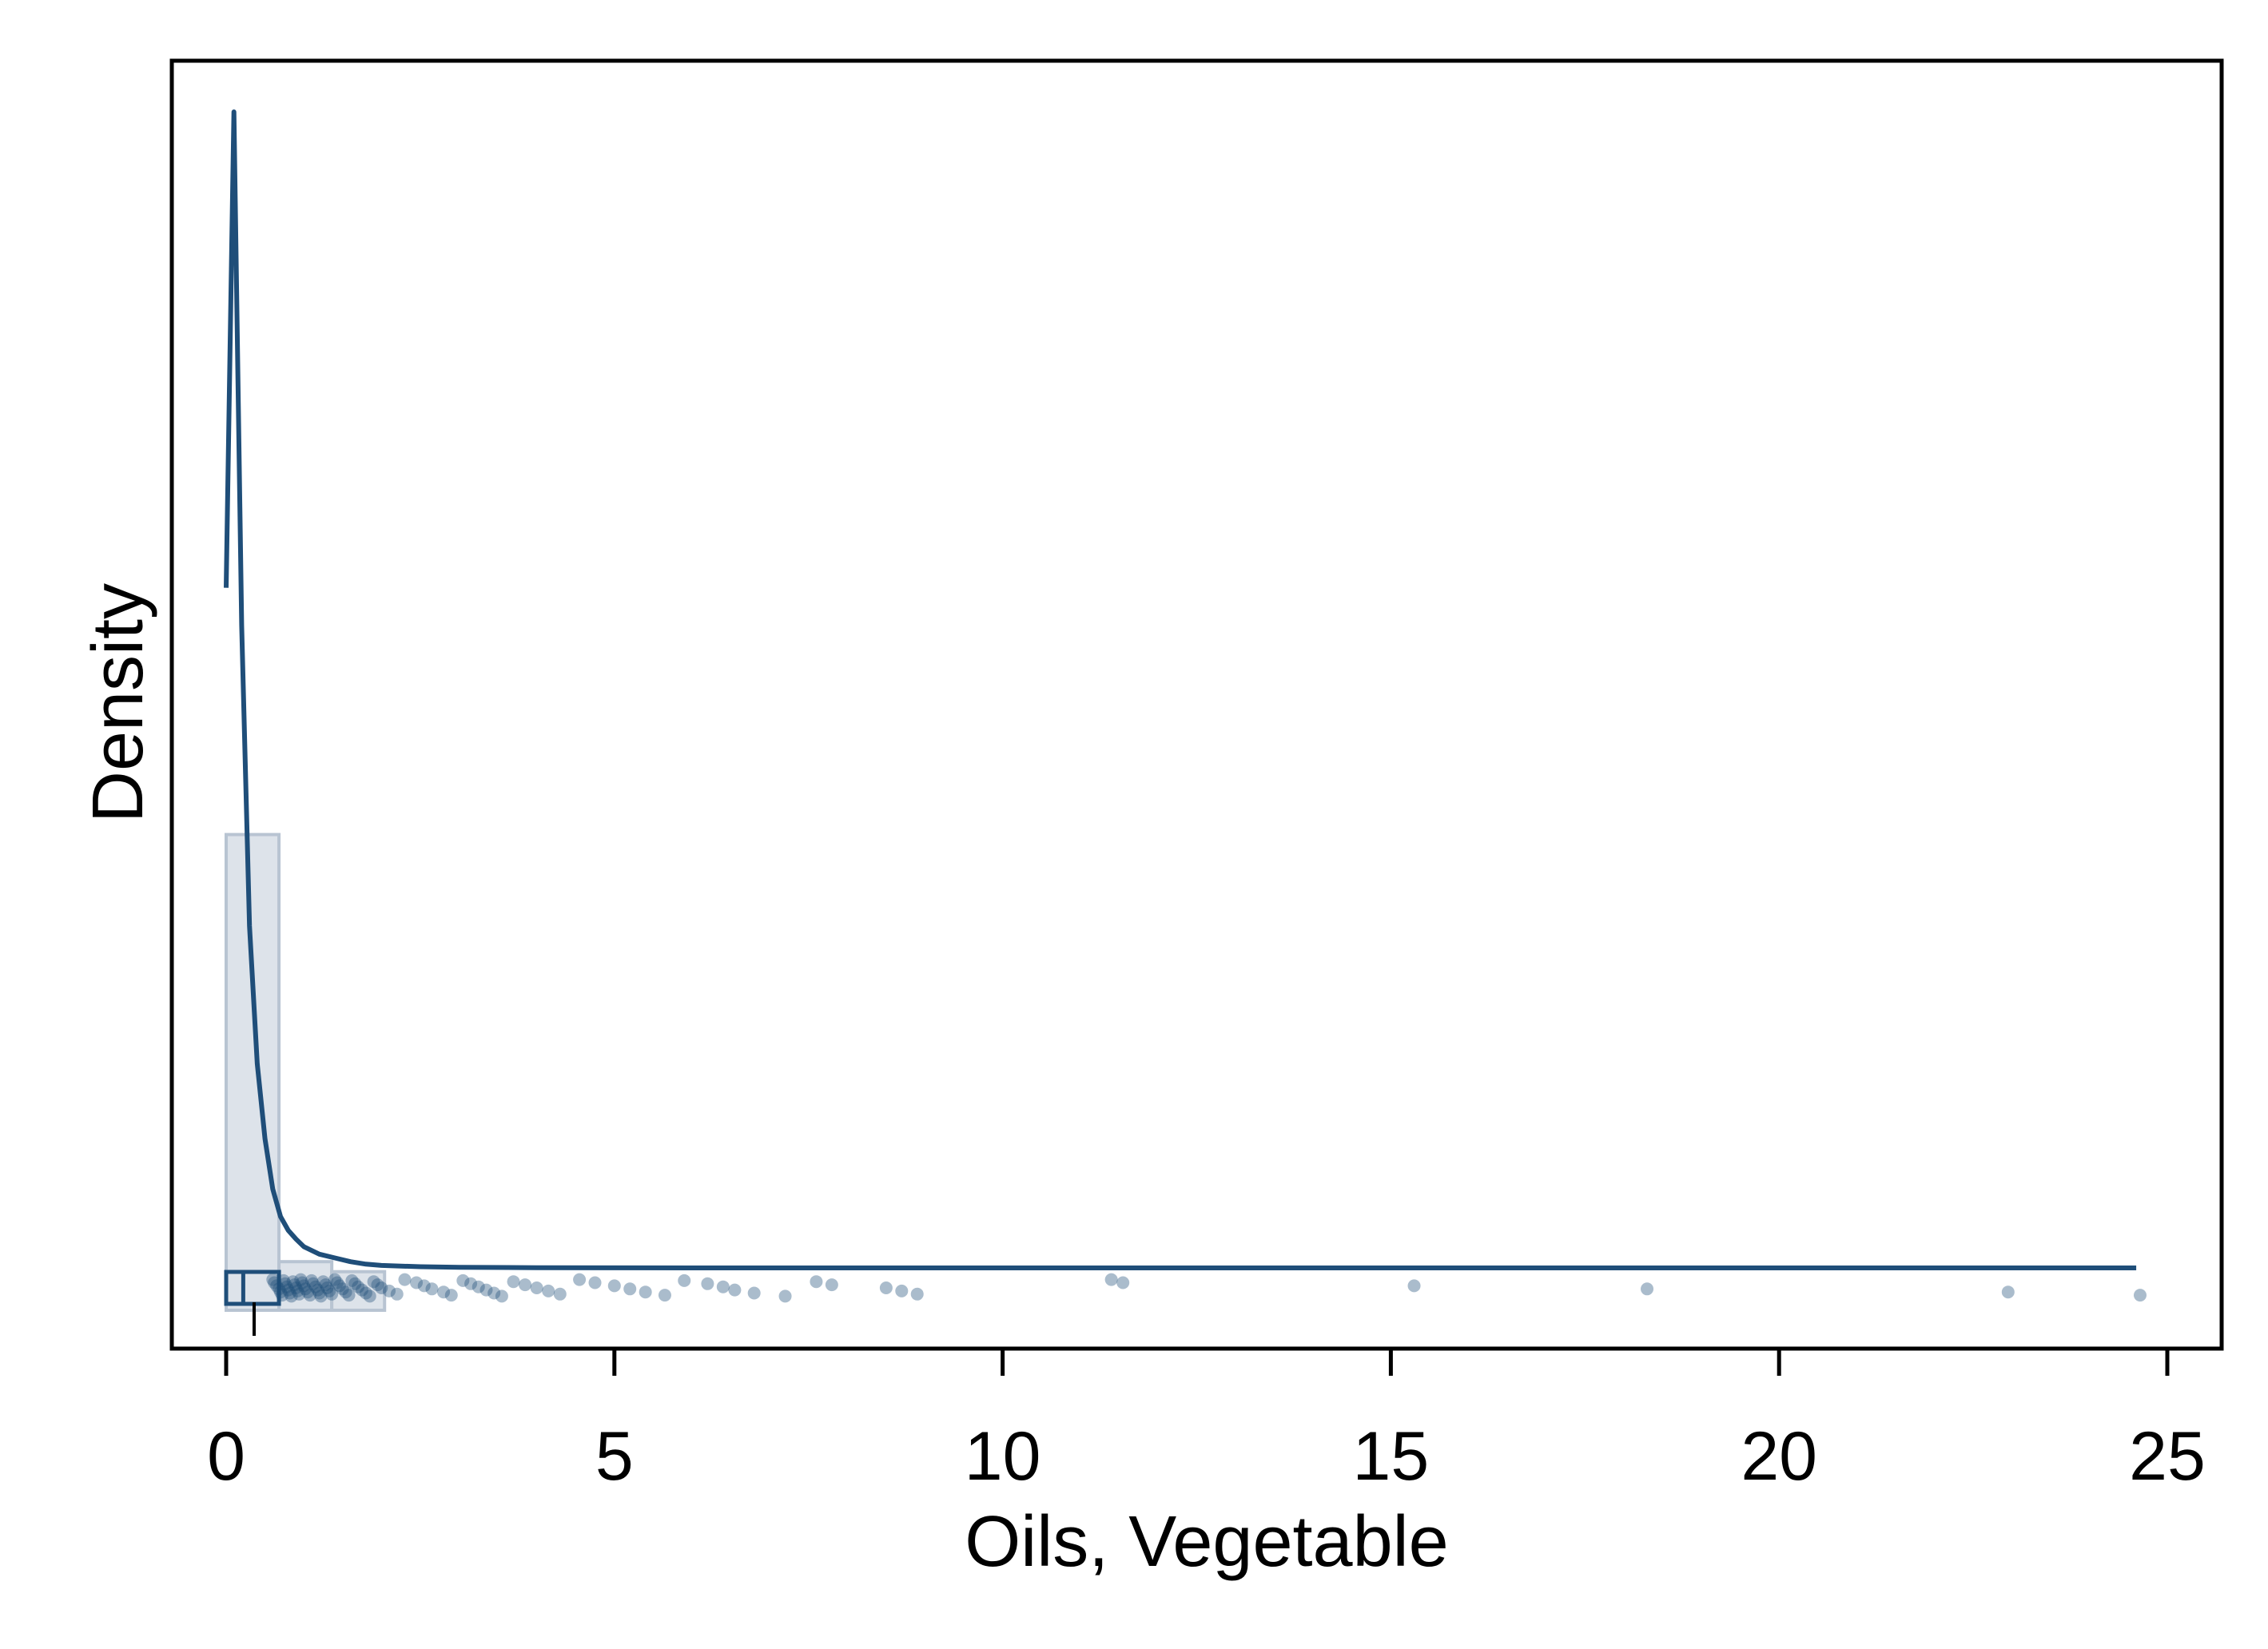 This screenshot has height=1649, width=2268. Describe the element at coordinates (2167, 1456) in the screenshot. I see `x-tick-label: 25` at that location.